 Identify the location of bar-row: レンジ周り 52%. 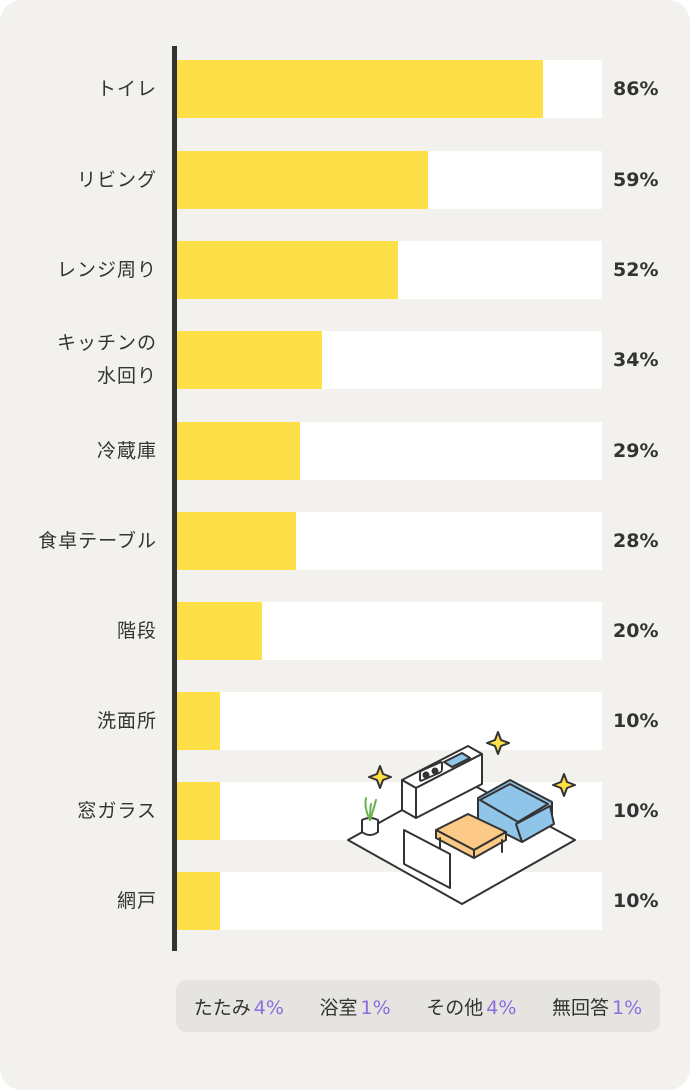
(345, 270).